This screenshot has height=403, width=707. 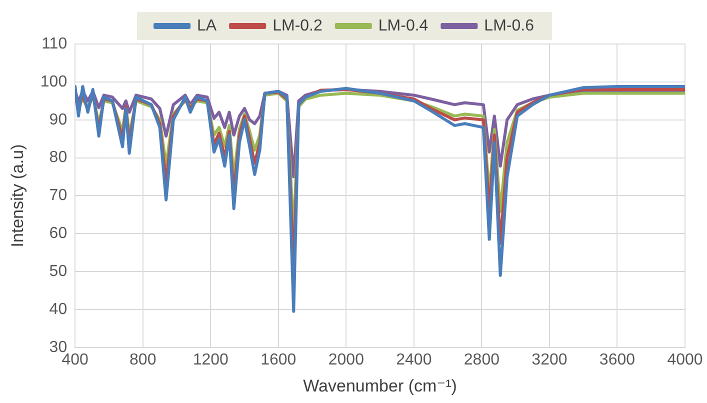 What do you see at coordinates (210, 359) in the screenshot?
I see `x-tick-label: 1200` at bounding box center [210, 359].